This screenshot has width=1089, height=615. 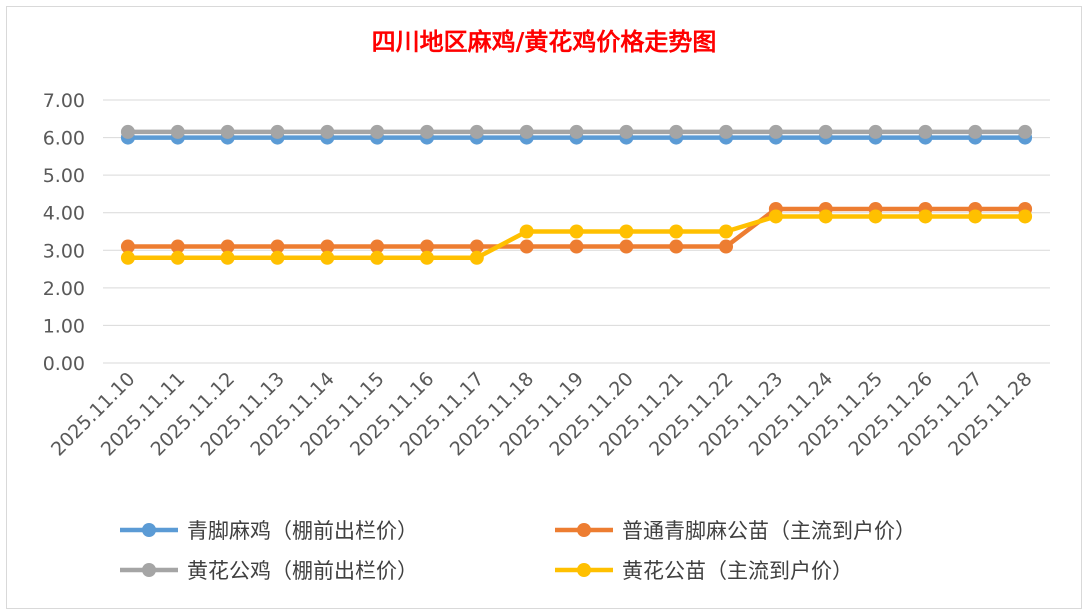 I want to click on legend-label: 黄花公鸡（棚前出栏价）, so click(x=302, y=571).